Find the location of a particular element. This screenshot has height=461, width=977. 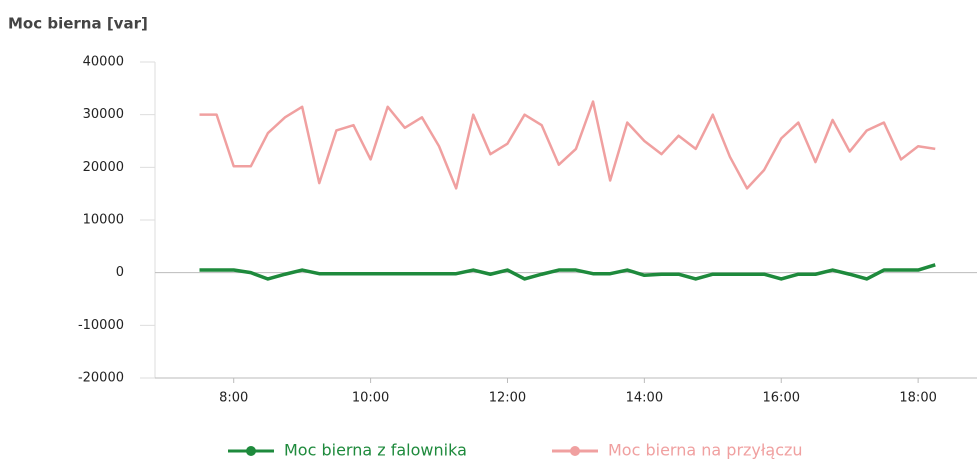

y-tick-label: 0 is located at coordinates (120, 272).